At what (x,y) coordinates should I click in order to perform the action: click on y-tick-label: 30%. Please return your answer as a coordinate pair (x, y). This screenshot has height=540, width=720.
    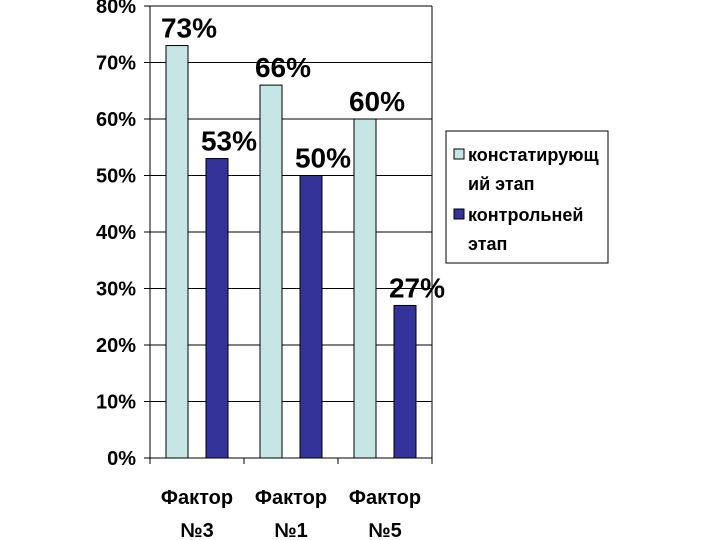
    Looking at the image, I should click on (116, 290).